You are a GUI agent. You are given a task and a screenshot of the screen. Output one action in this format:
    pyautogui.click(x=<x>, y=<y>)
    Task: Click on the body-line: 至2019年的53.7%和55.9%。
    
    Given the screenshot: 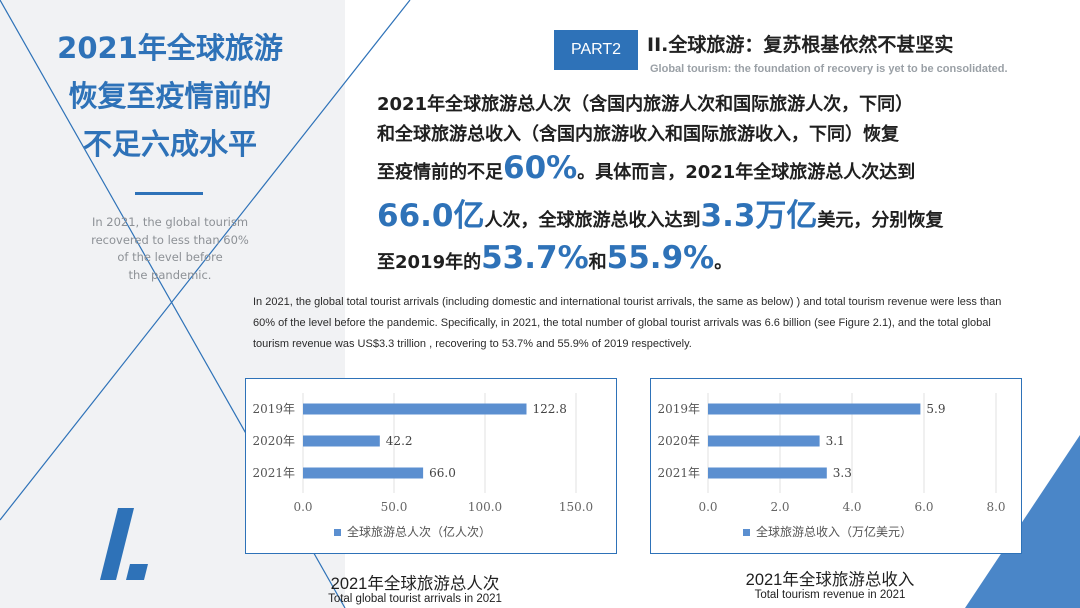 What is the action you would take?
    pyautogui.click(x=692, y=260)
    